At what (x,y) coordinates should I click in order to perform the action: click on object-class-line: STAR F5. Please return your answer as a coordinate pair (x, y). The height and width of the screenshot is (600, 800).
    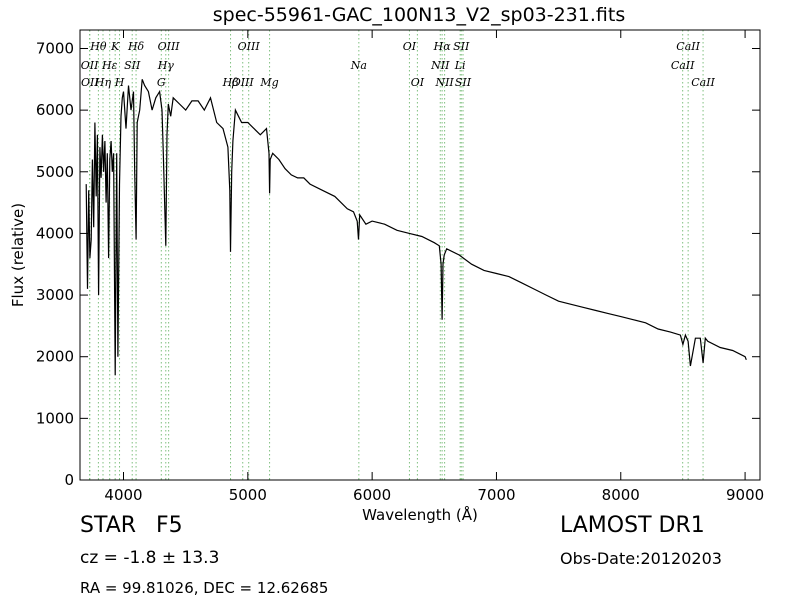
    Looking at the image, I should click on (131, 525).